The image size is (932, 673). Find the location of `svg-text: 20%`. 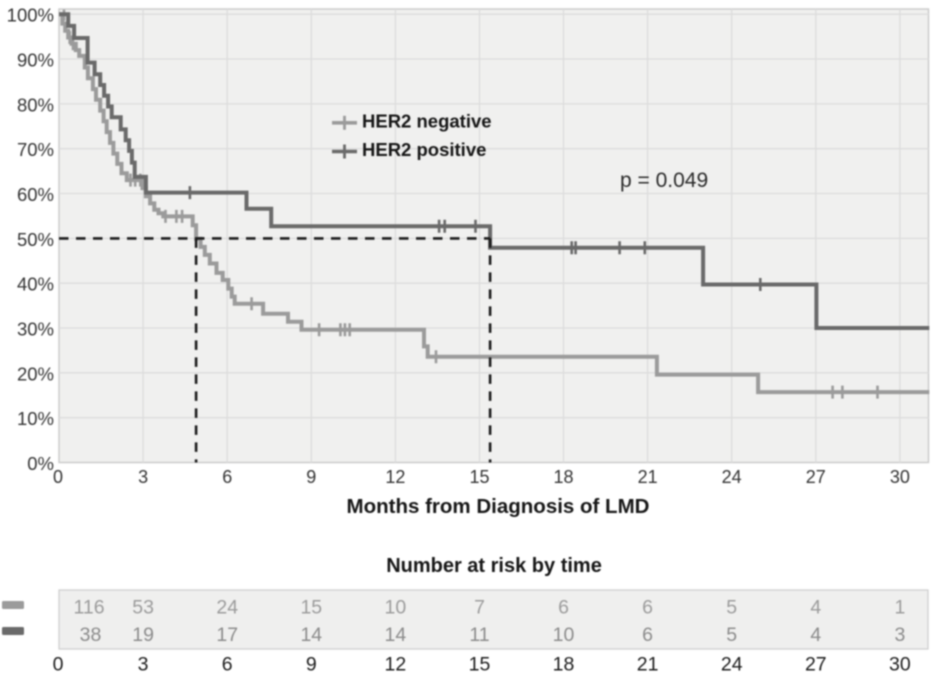

svg-text: 20% is located at coordinates (35, 373).